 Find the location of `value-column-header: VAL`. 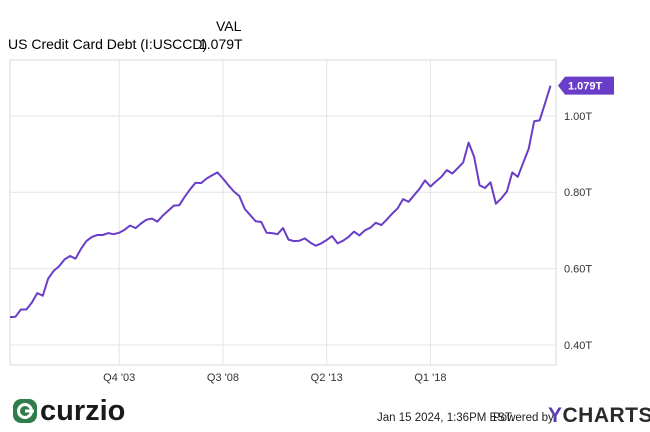

value-column-header: VAL is located at coordinates (229, 26).